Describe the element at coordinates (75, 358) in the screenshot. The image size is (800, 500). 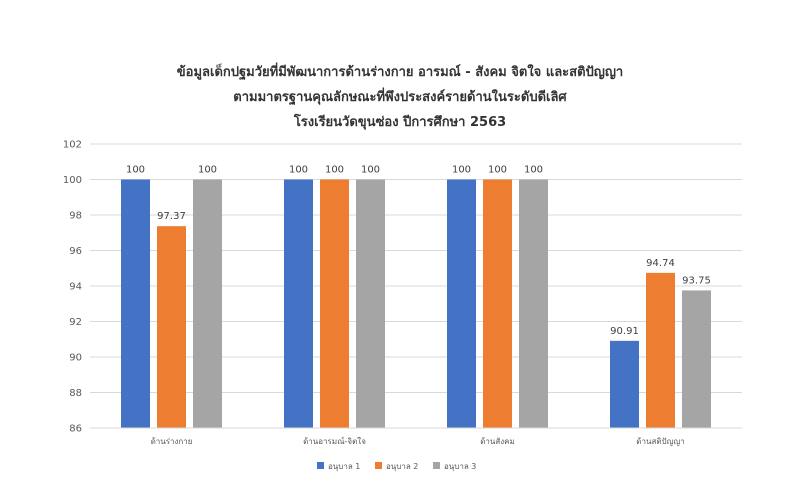
I see `y-tick-label: 90` at that location.